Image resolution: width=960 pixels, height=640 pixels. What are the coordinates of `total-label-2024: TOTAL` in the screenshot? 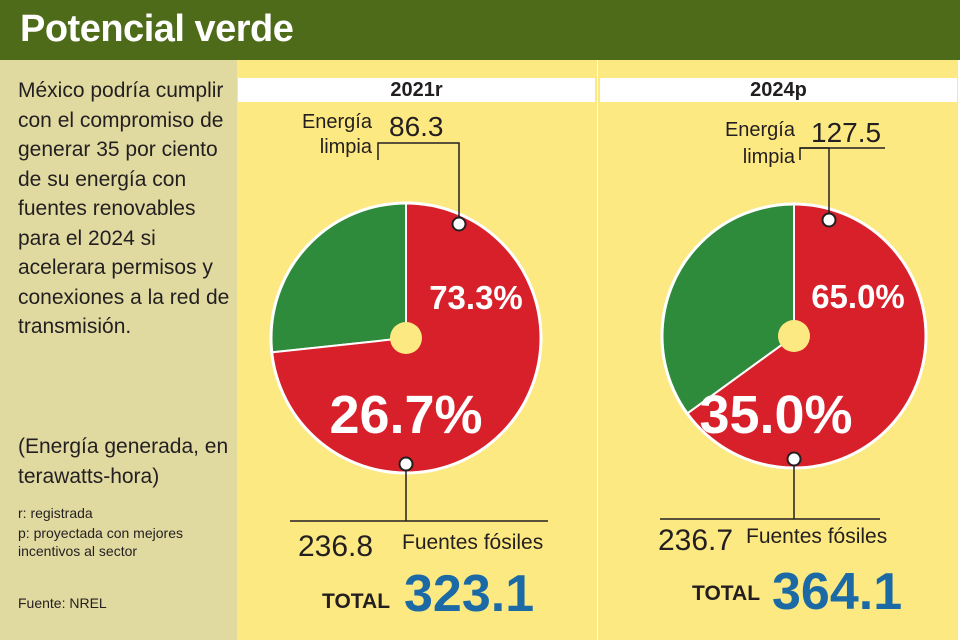 It's located at (726, 593).